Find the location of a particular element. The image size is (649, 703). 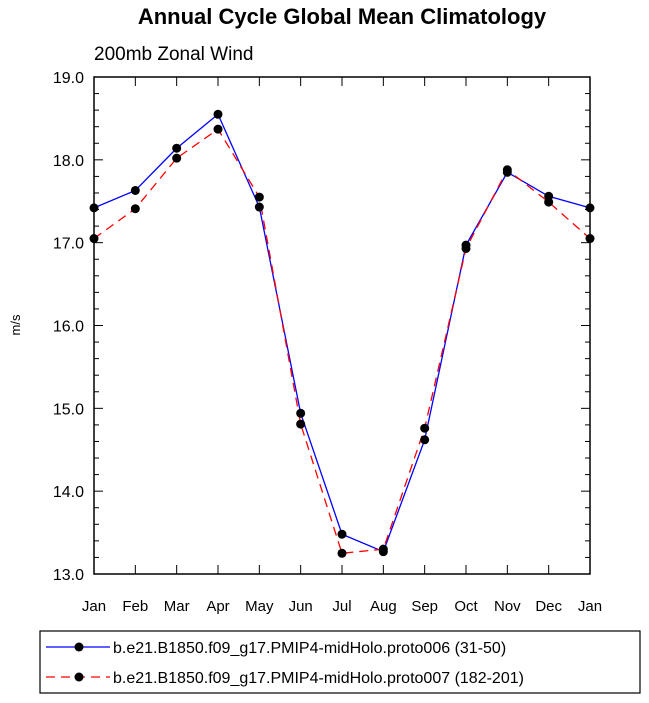

x-tick-label: Oct is located at coordinates (466, 606).